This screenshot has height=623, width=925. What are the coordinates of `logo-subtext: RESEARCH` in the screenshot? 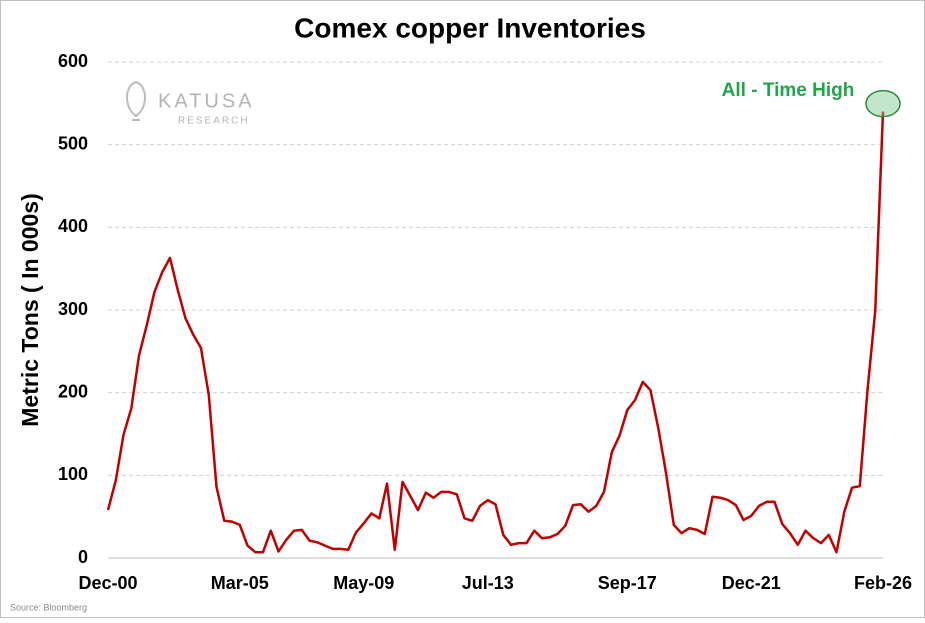 It's located at (214, 121).